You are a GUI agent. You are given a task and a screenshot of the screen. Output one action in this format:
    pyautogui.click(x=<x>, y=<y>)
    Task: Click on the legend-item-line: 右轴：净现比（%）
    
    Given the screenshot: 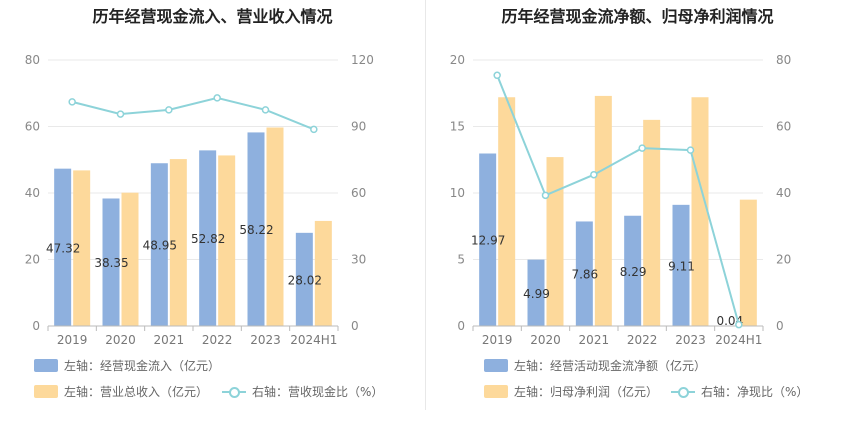 What is the action you would take?
    pyautogui.click(x=739, y=391)
    